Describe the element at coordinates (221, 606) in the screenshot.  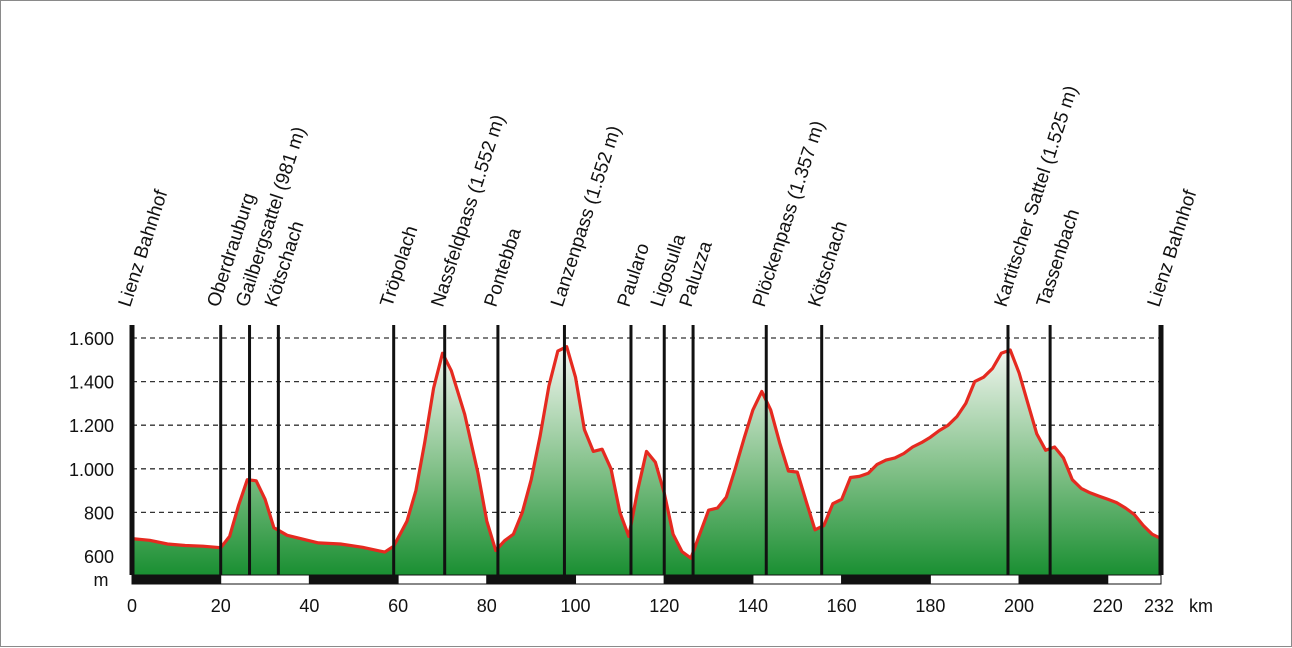
I see `x-tick-label: 20` at that location.